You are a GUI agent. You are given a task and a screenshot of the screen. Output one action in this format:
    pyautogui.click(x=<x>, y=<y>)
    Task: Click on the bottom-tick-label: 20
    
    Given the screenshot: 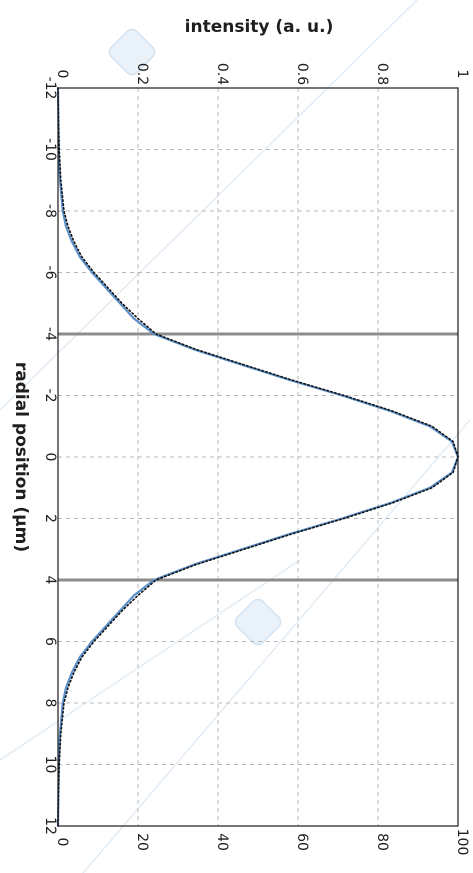 What is the action you would take?
    pyautogui.click(x=142, y=842)
    